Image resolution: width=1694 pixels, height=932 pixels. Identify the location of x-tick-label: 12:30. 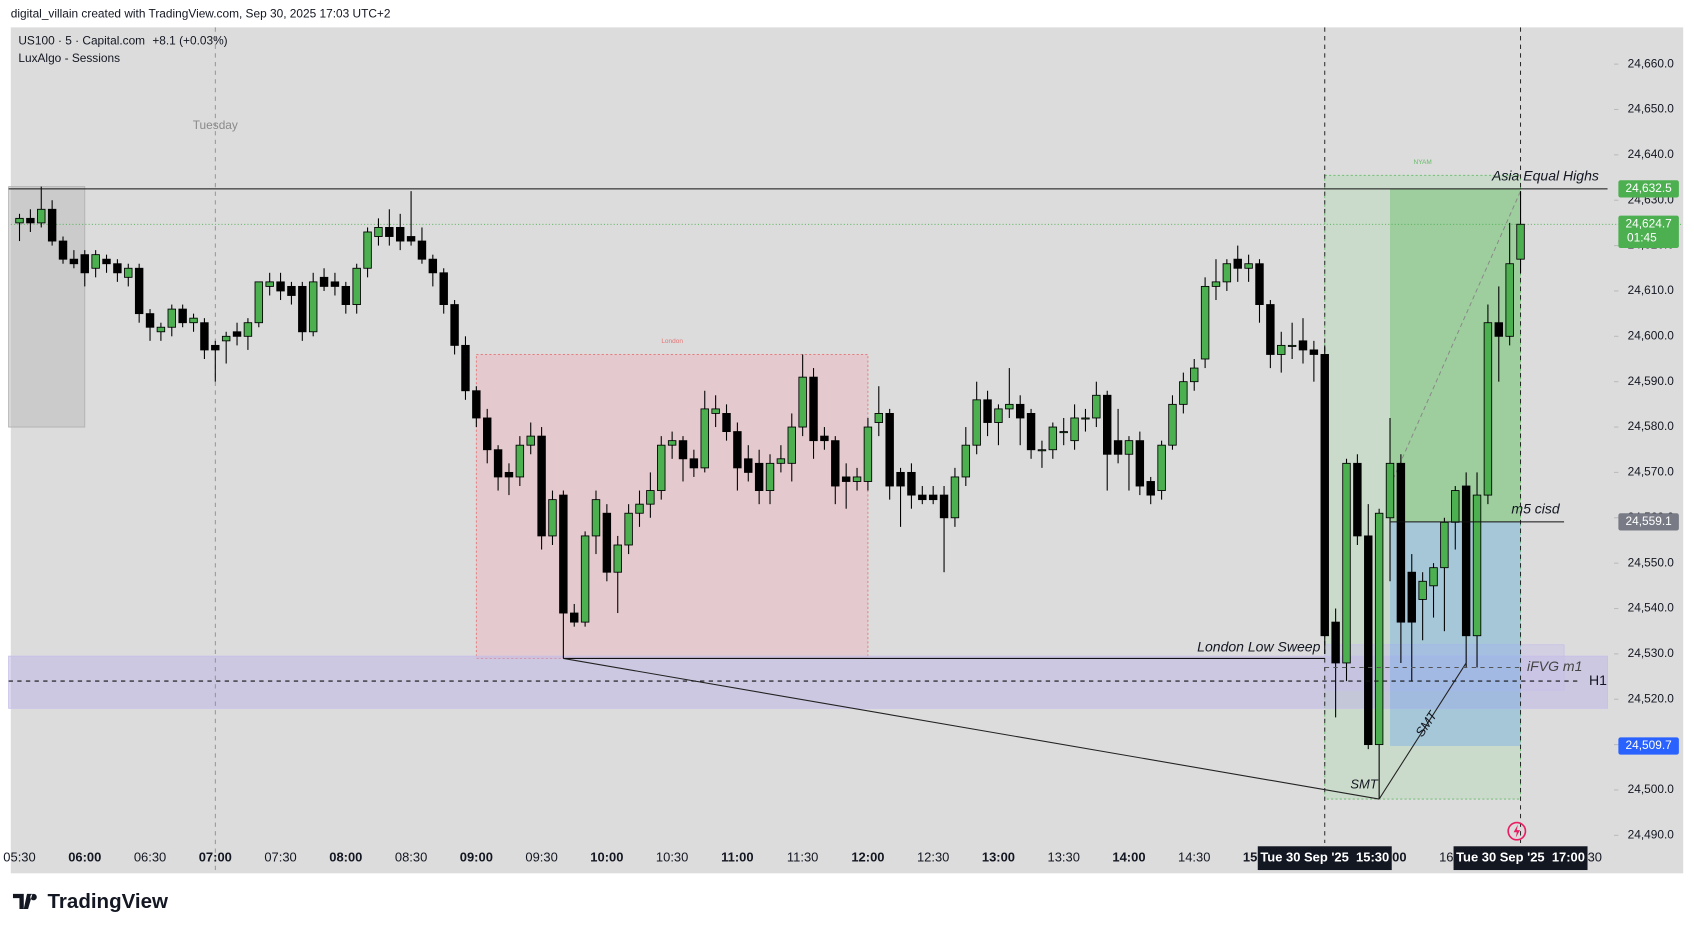
(933, 857).